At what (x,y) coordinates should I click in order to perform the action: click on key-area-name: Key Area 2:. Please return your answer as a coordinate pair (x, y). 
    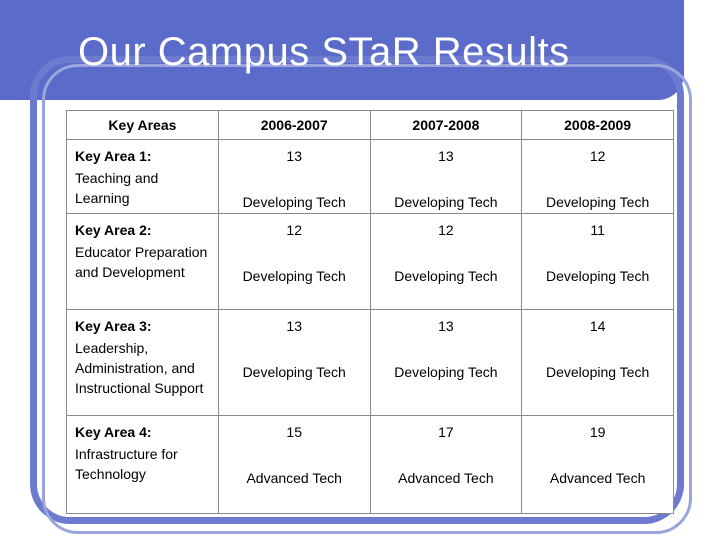
    Looking at the image, I should click on (113, 230).